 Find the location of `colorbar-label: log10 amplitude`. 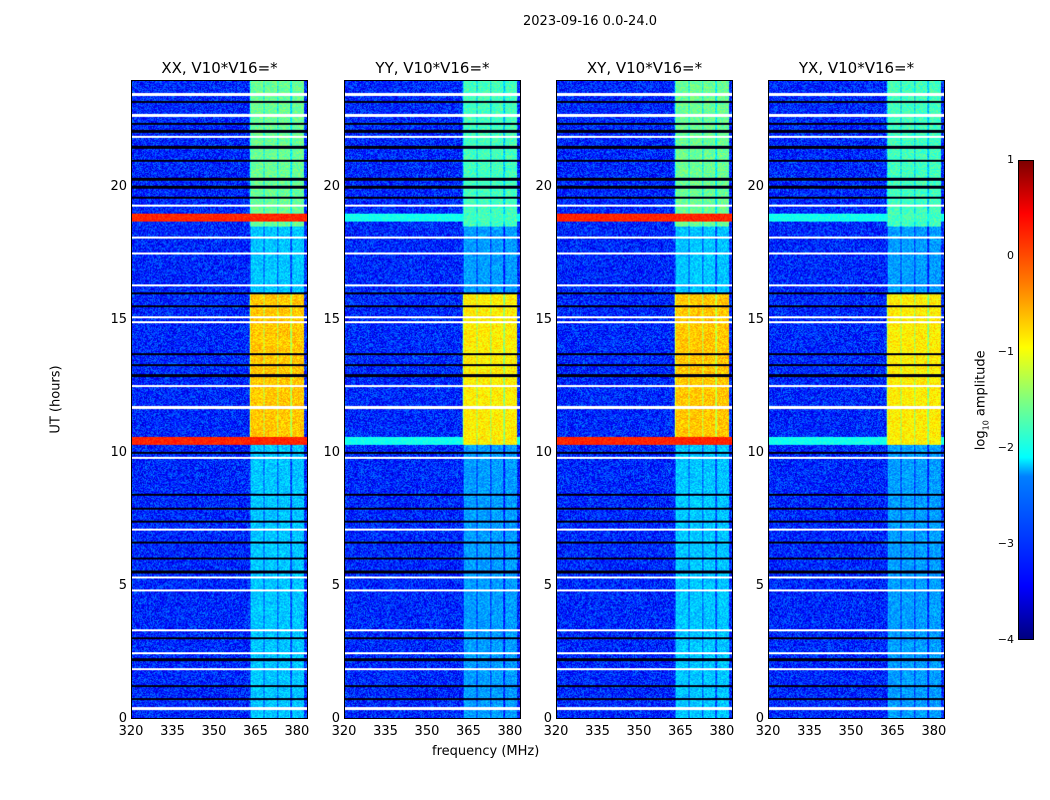

colorbar-label: log10 amplitude is located at coordinates (982, 400).